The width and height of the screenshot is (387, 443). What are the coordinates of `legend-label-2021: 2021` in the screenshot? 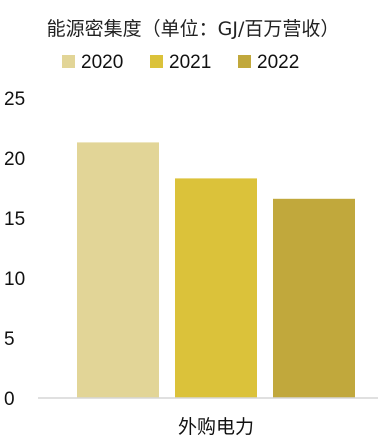 It's located at (190, 62).